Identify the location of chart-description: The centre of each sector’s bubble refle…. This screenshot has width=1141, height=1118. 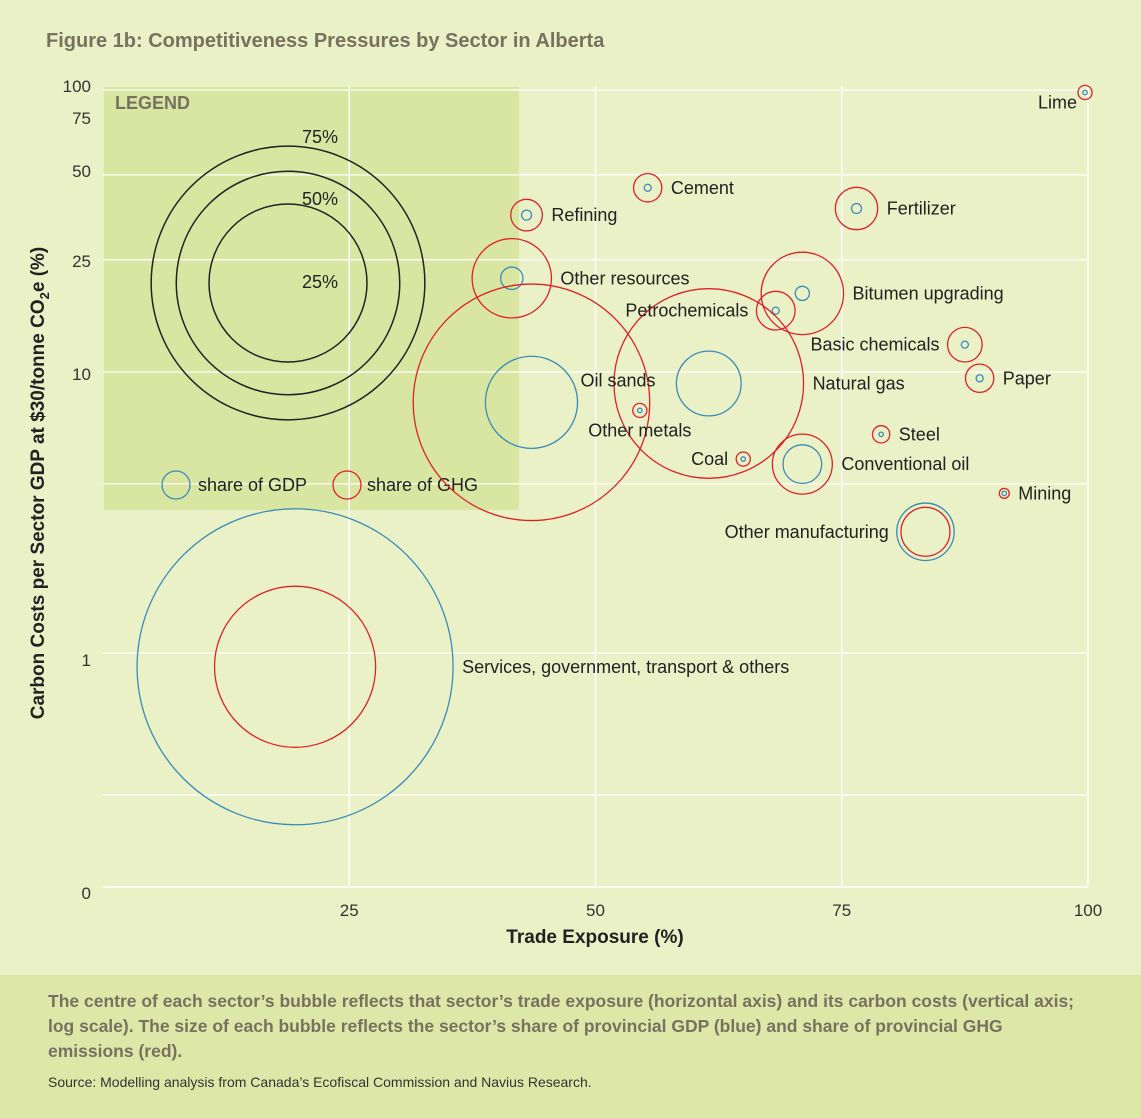
(561, 1026).